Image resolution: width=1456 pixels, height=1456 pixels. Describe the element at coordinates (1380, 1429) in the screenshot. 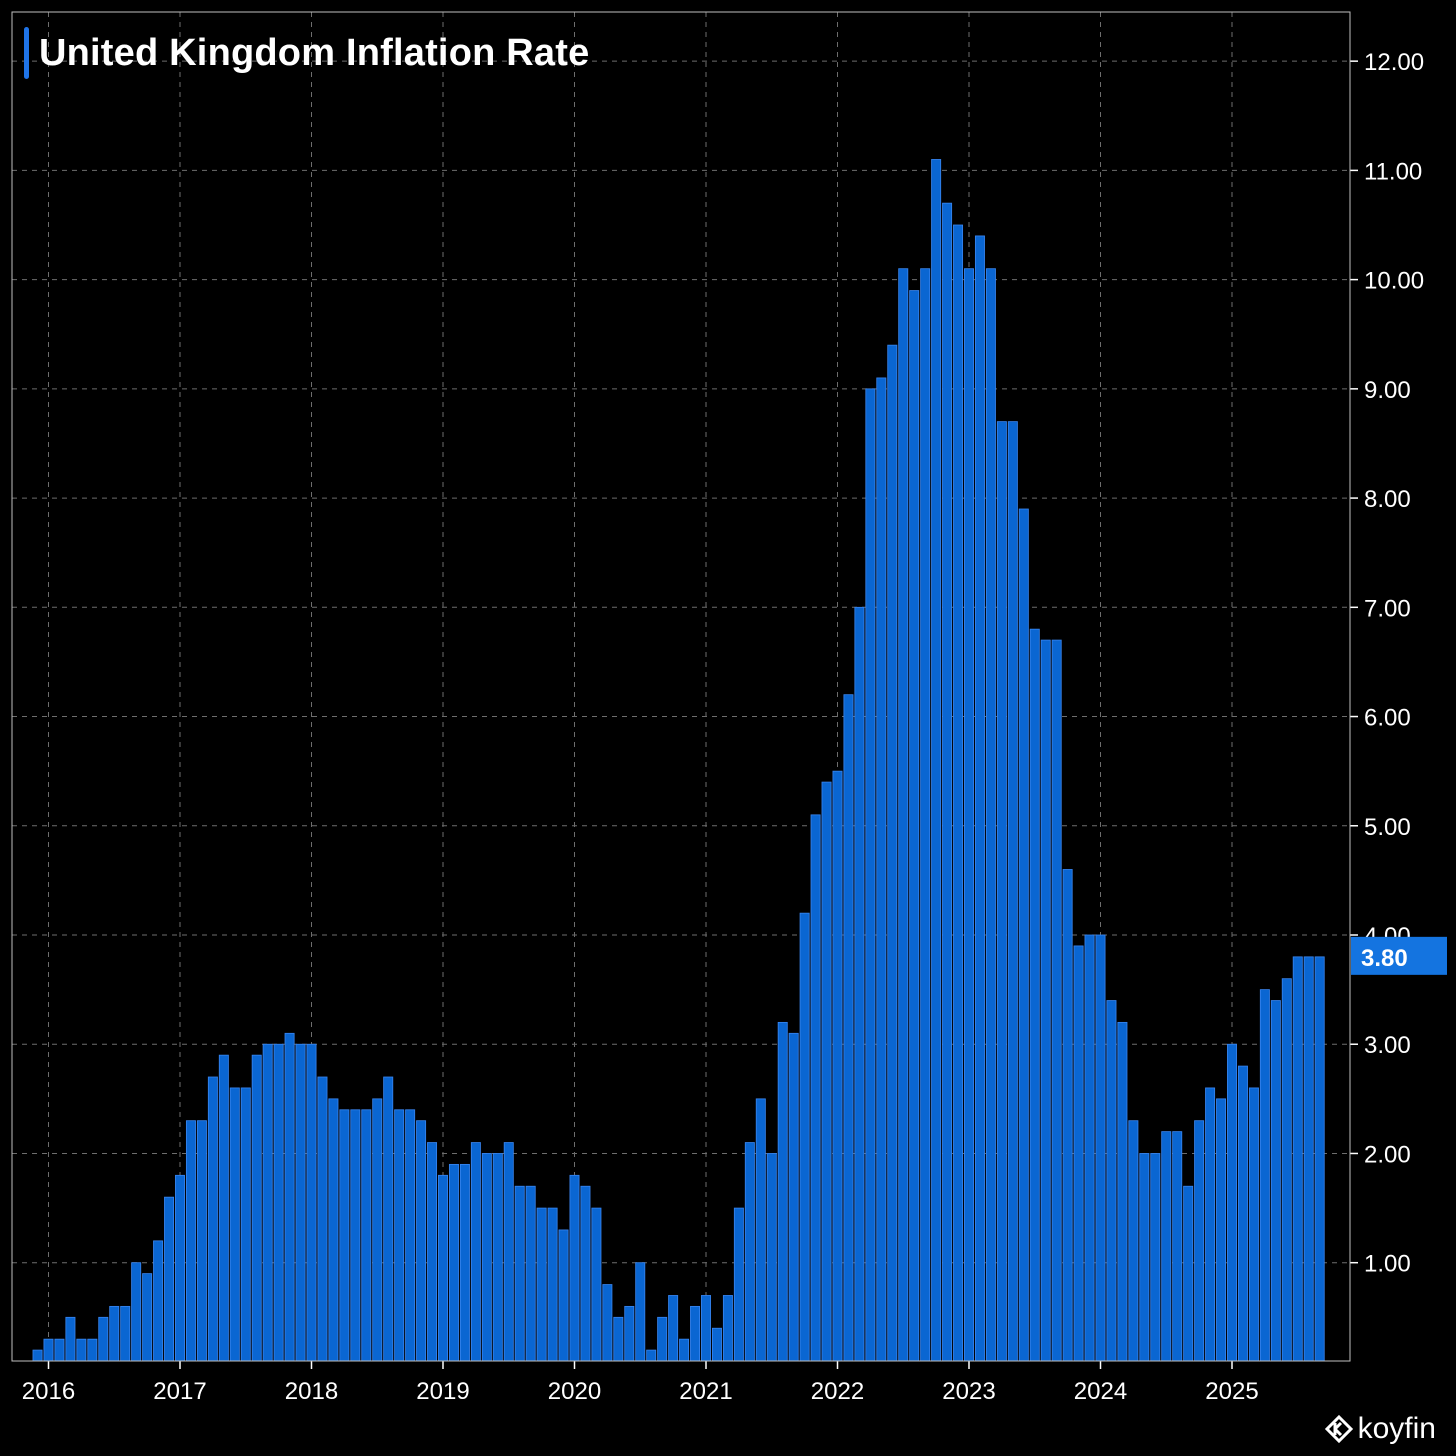

I see `koyfin-brand: koyfin` at that location.